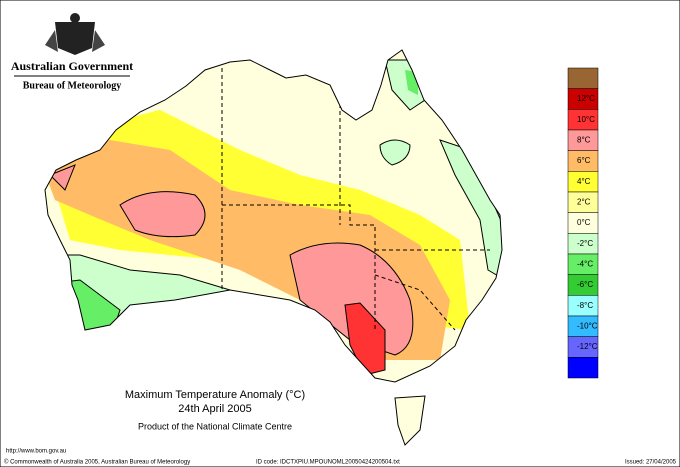  Describe the element at coordinates (215, 426) in the screenshot. I see `map-product: Product of the National Climate Centre` at that location.